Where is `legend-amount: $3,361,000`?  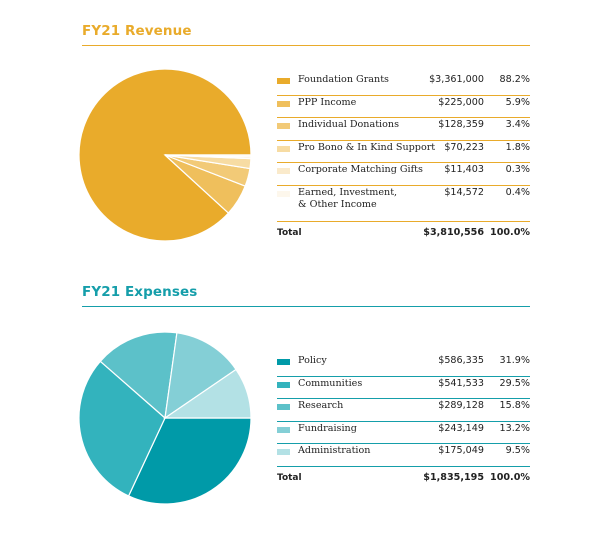 legend-amount: $3,361,000 is located at coordinates (456, 79).